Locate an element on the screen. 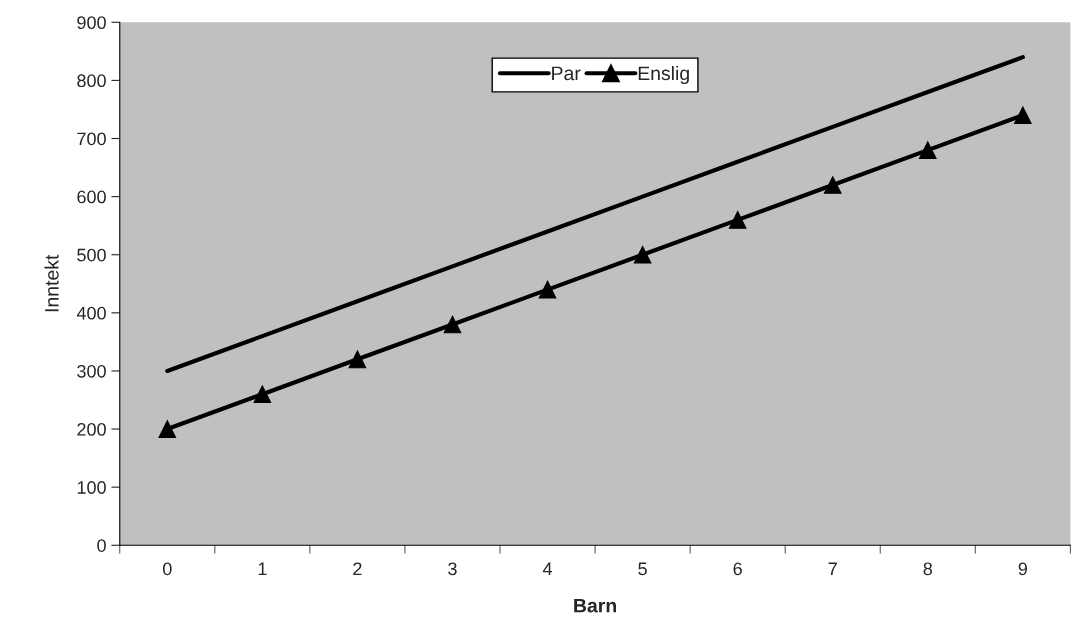 This screenshot has width=1079, height=637. y-tick-label: 900 is located at coordinates (91, 23).